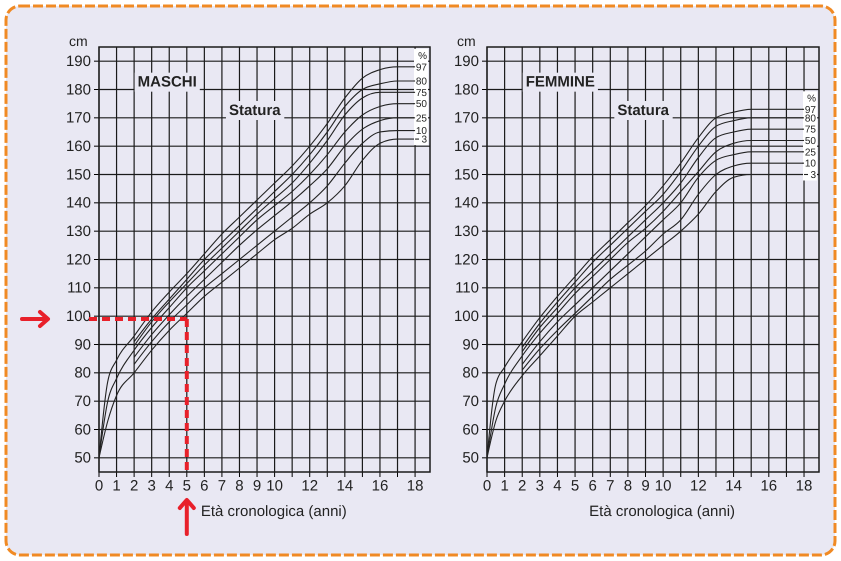 The image size is (841, 561). Describe the element at coordinates (167, 82) in the screenshot. I see `text: MASCHI` at that location.